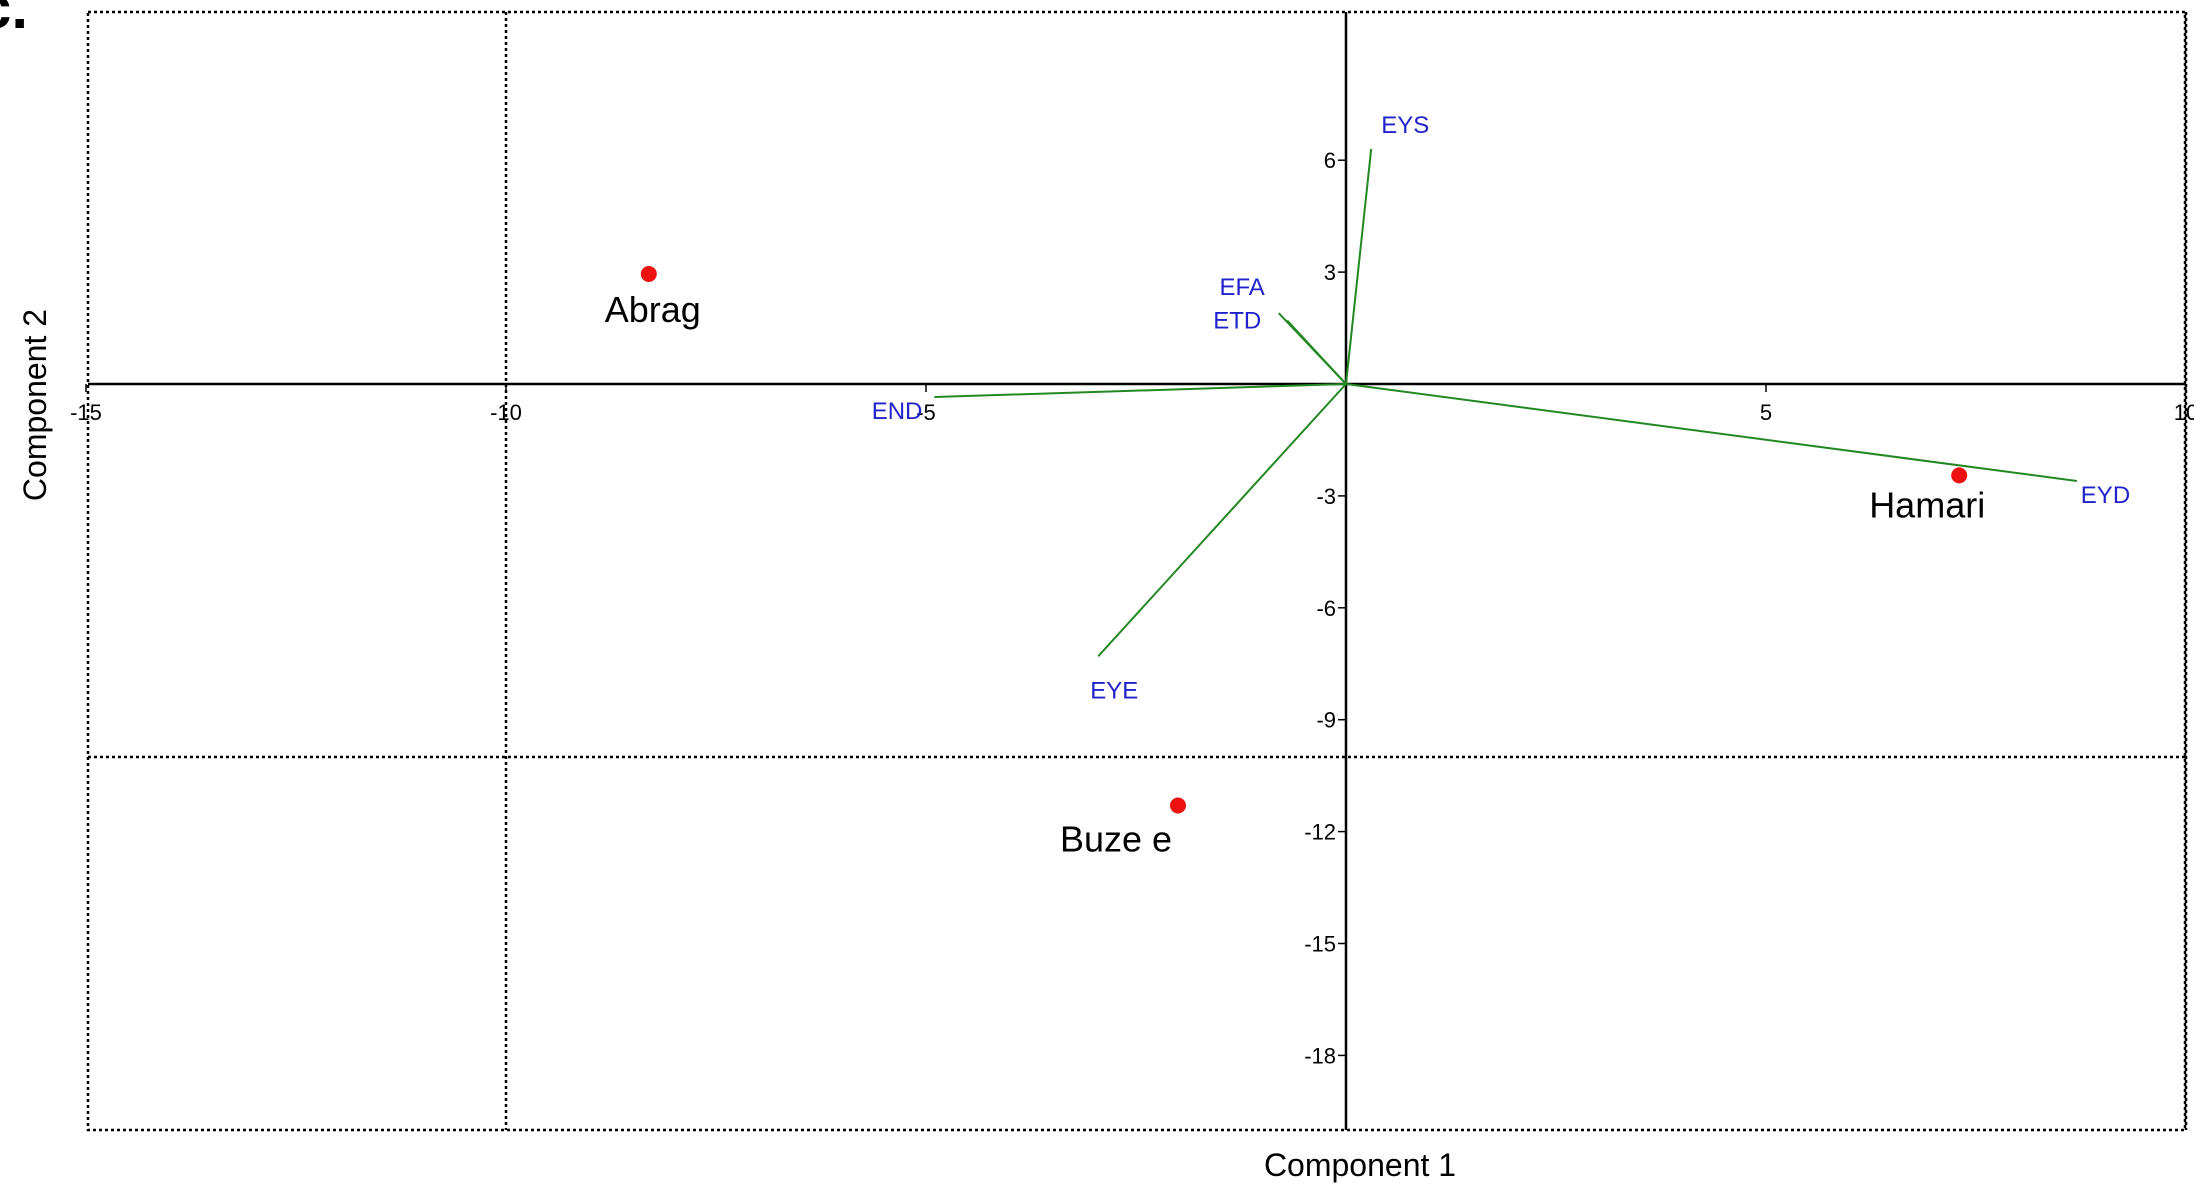 The width and height of the screenshot is (2194, 1189). I want to click on vector-label-eyd: EYD, so click(2105, 495).